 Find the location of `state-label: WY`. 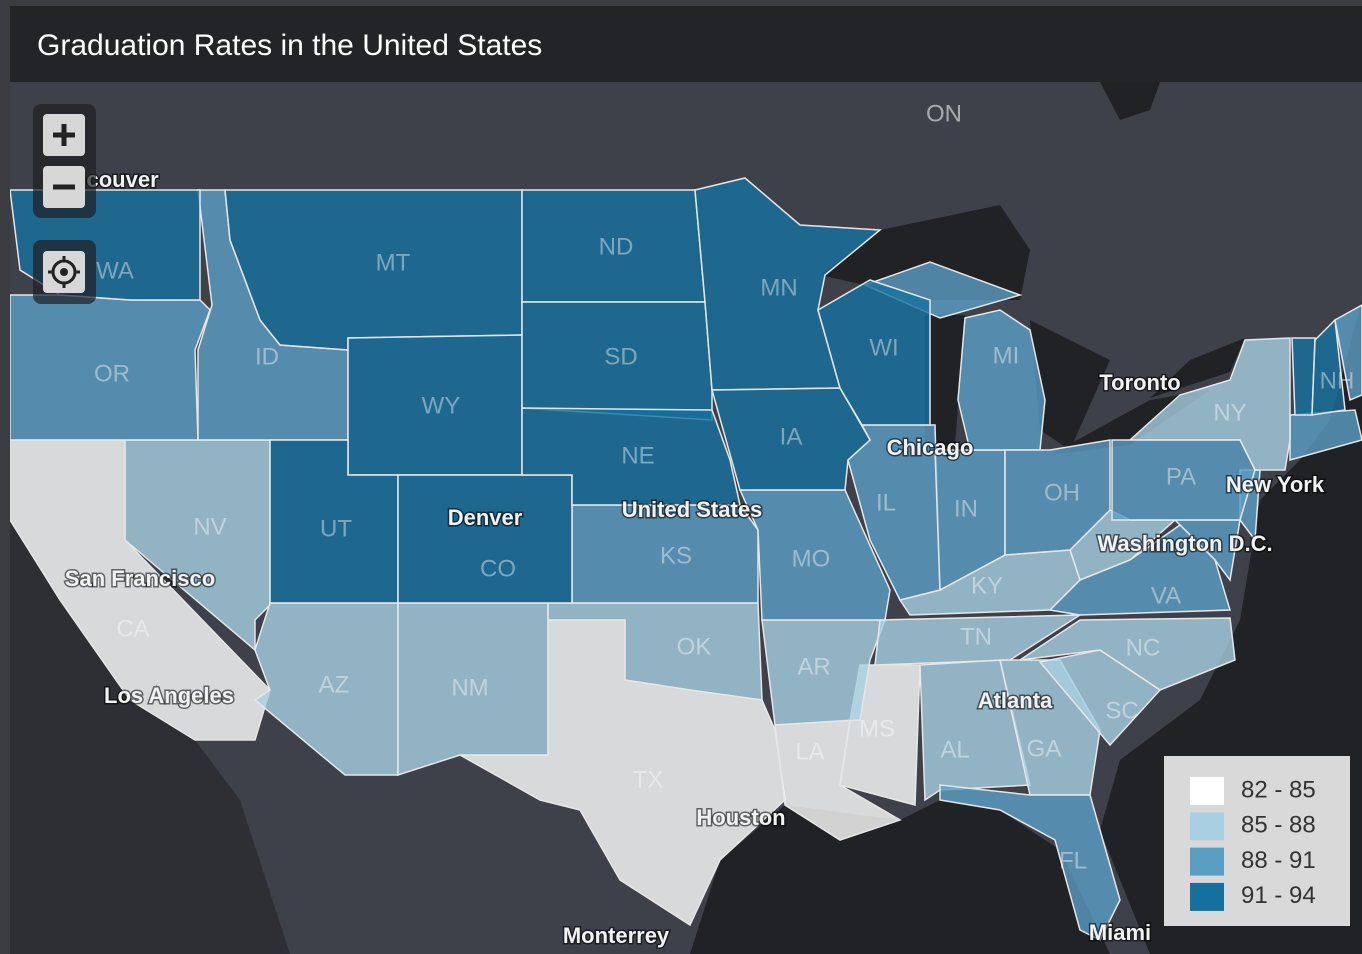

state-label: WY is located at coordinates (441, 405).